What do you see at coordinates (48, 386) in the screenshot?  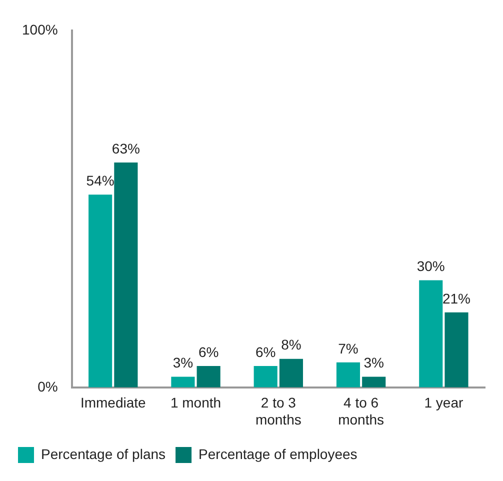 I see `y-tick-label: 0%` at bounding box center [48, 386].